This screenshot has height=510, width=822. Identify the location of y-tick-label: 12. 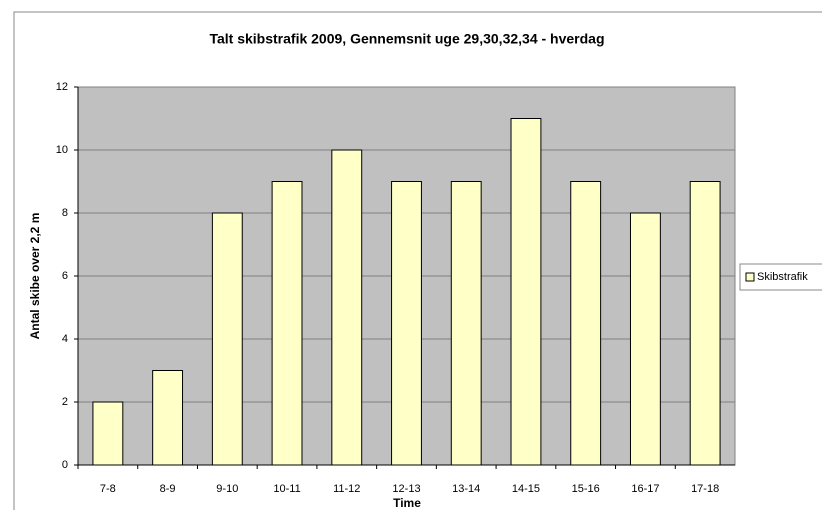
(62, 87).